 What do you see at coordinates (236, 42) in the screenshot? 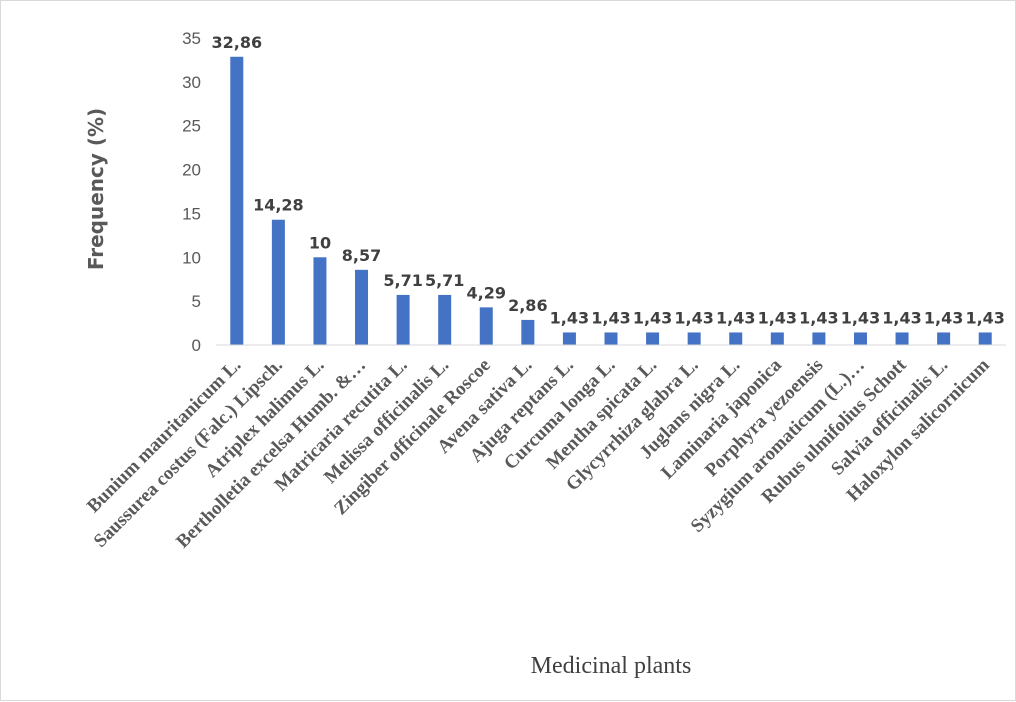
I see `data-label: 32,86` at bounding box center [236, 42].